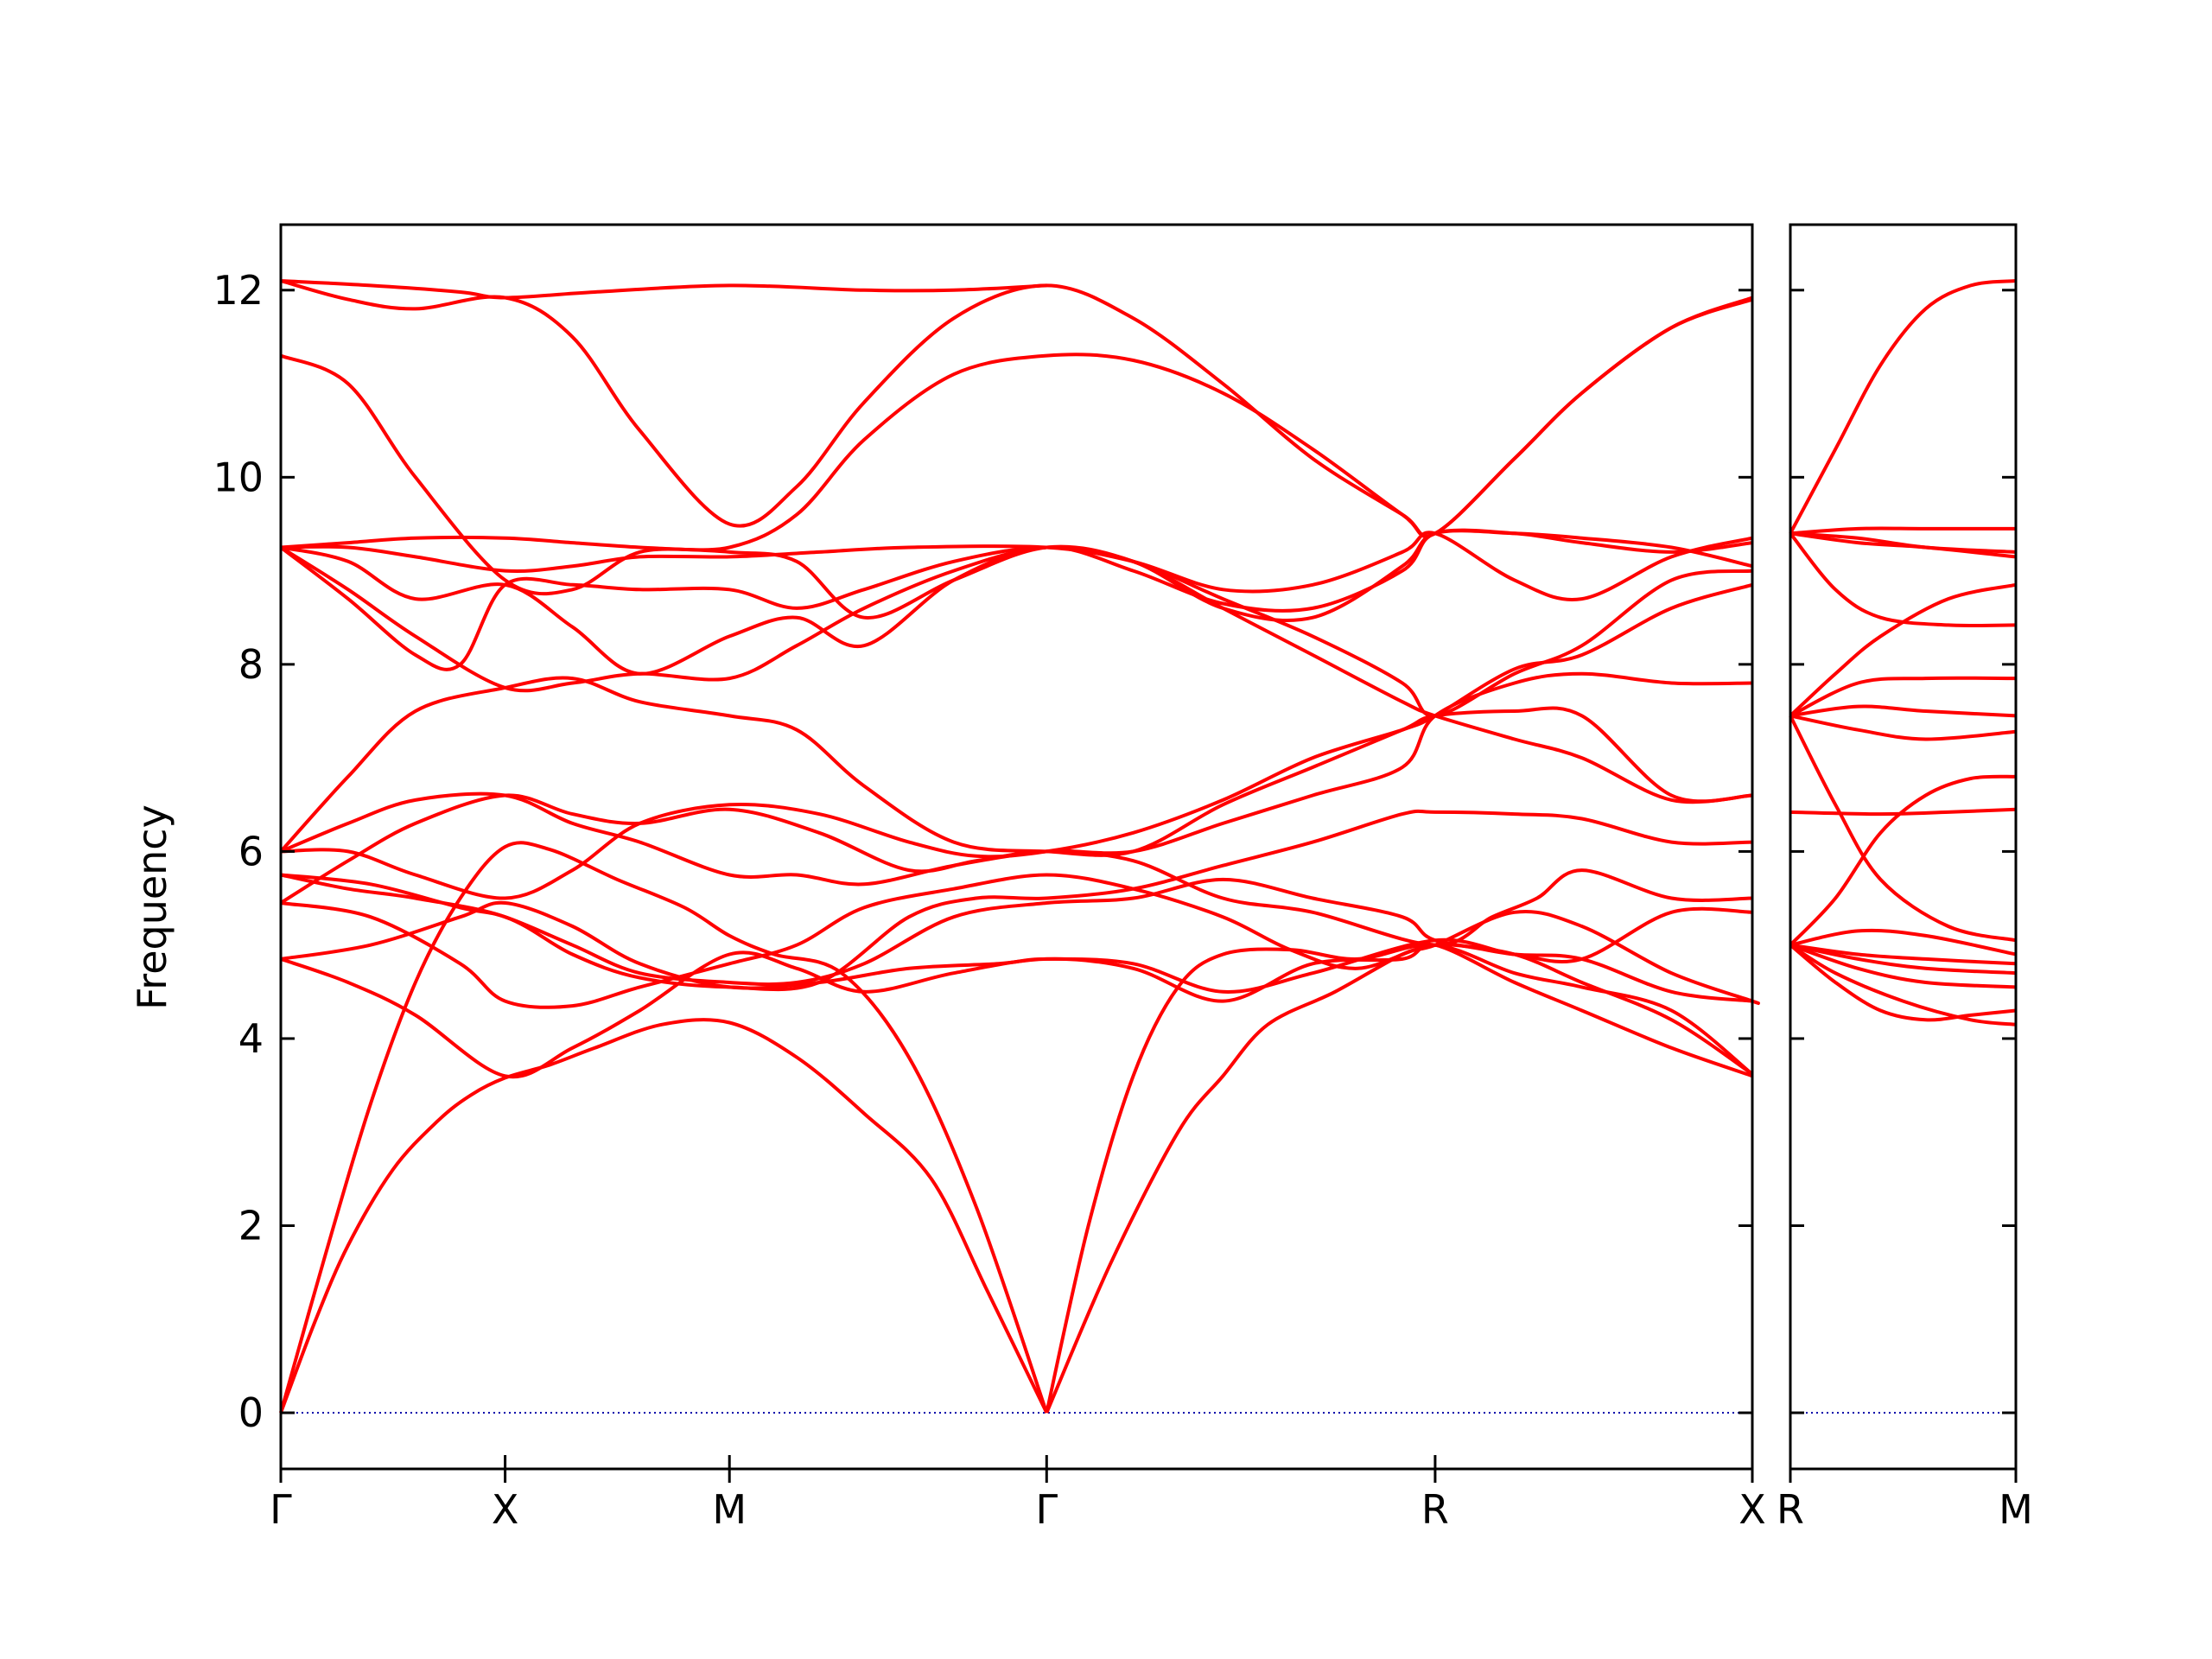  Describe the element at coordinates (152, 907) in the screenshot. I see `y-axis-label: Frequency` at that location.